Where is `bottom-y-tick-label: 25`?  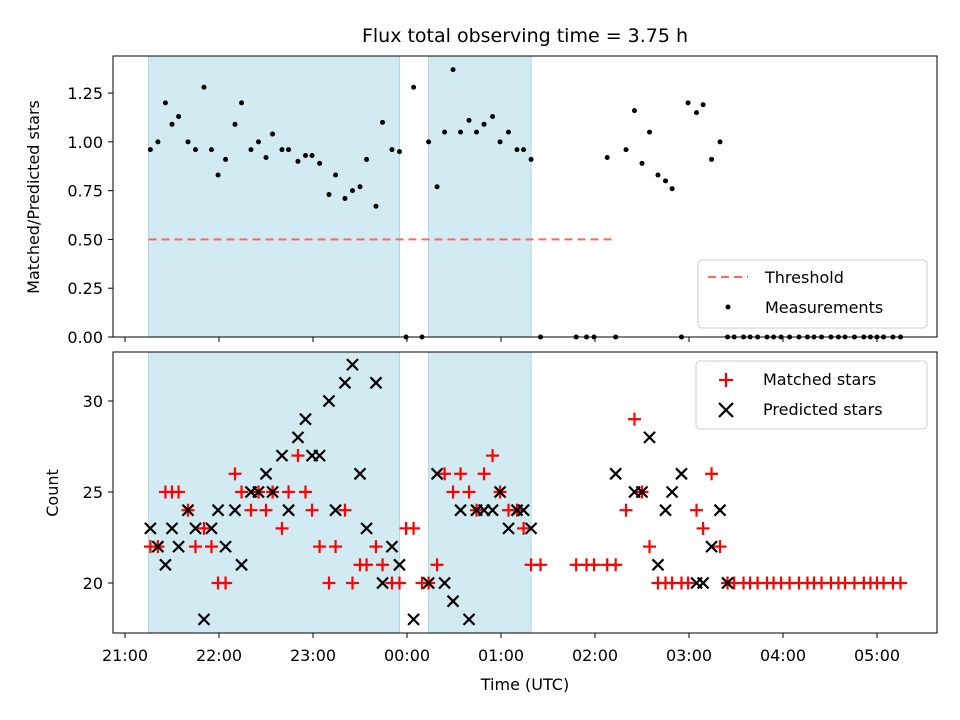 bottom-y-tick-label: 25 is located at coordinates (93, 492).